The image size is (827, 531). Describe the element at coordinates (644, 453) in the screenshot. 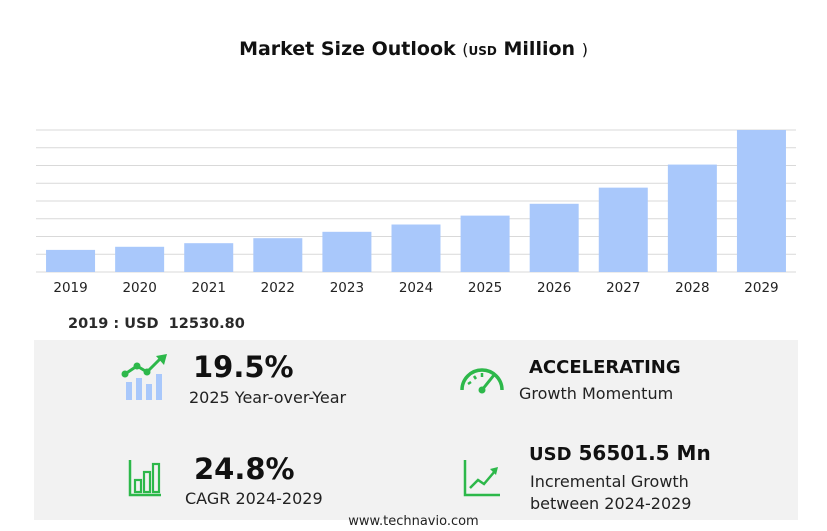

I see `incremental-amount: 56501.5 Mn` at that location.